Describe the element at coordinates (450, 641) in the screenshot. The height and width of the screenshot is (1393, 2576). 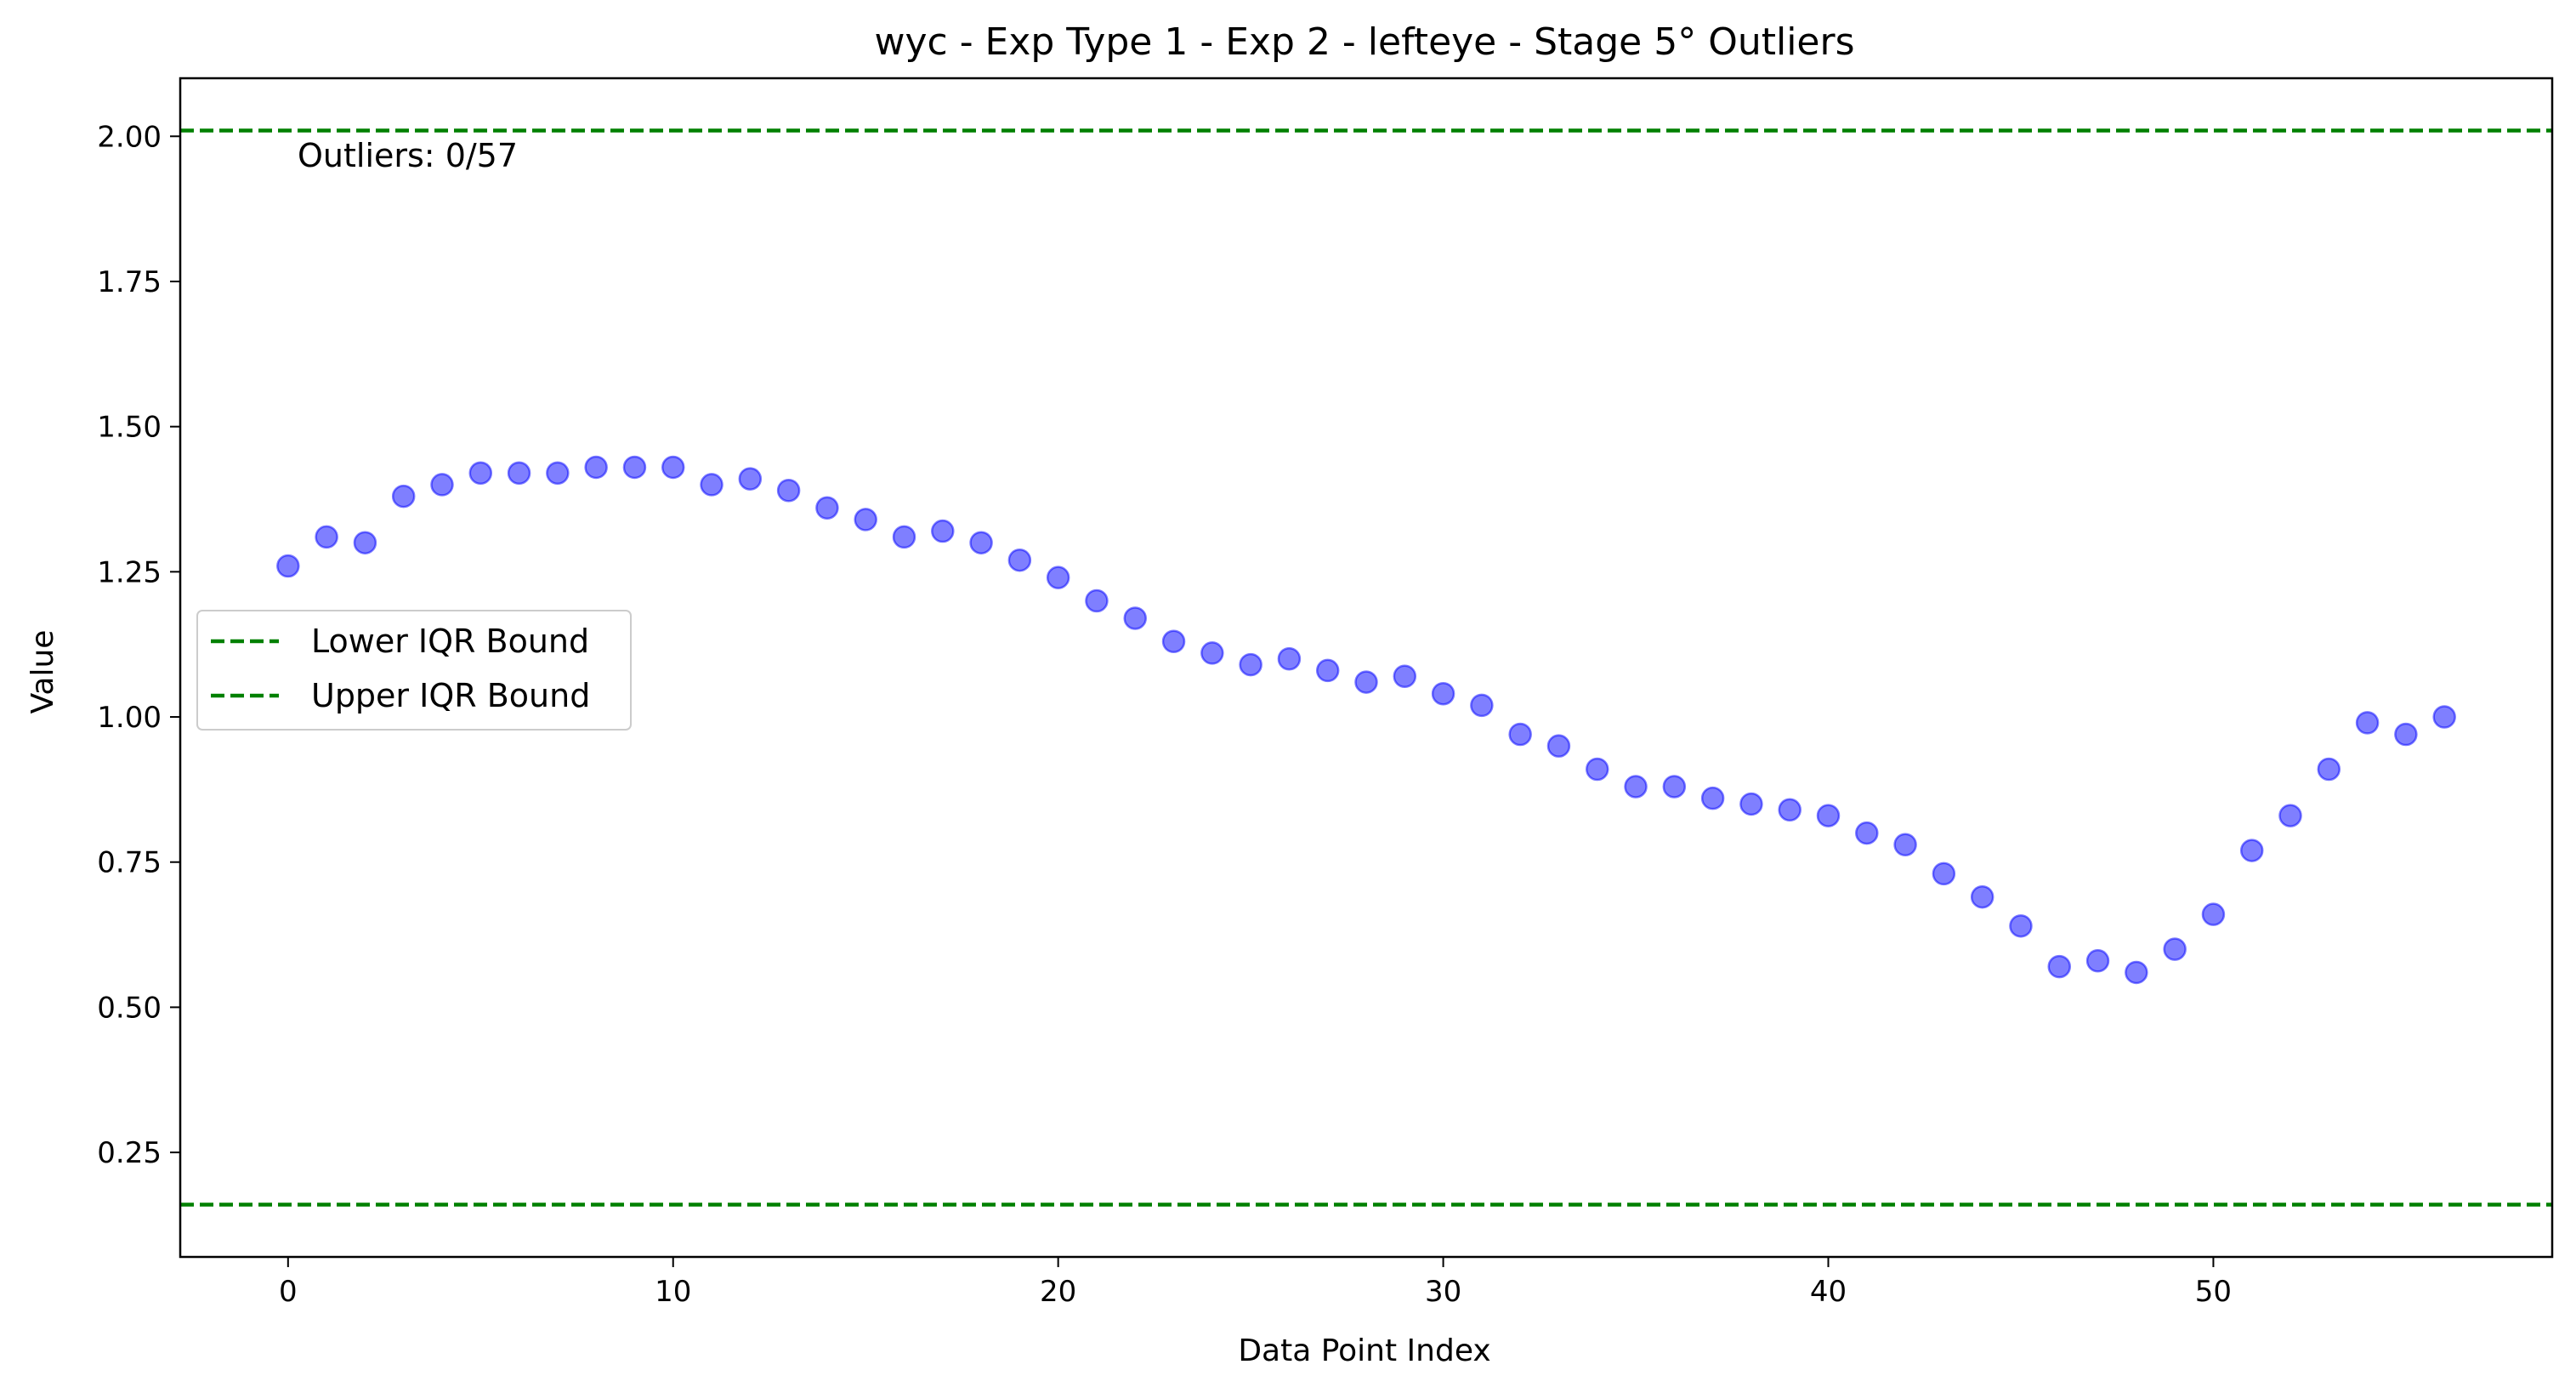
I see `legend-entry: Lower IQR Bound` at that location.